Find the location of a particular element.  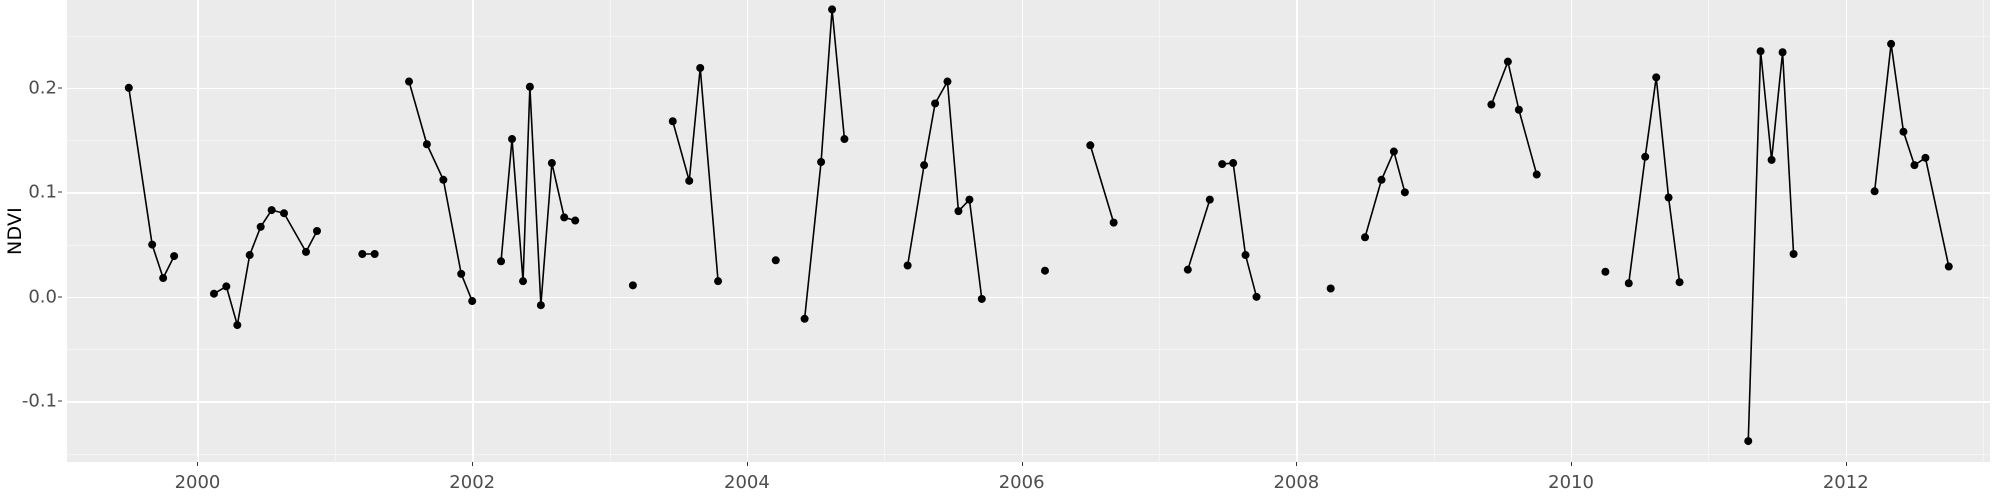

x-axis-tick-label: 2008 is located at coordinates (1296, 482).